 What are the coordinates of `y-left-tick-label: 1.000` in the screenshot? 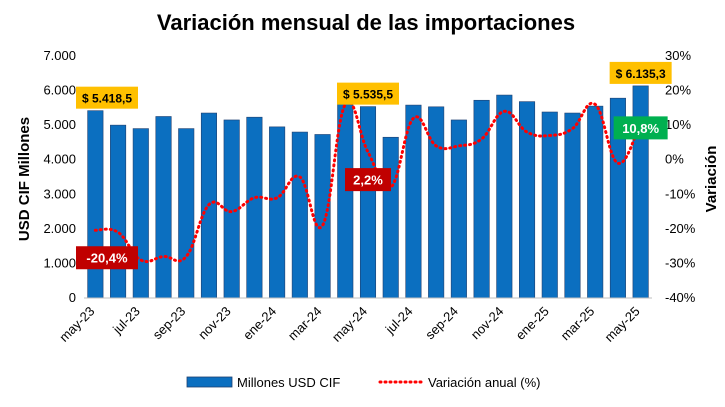 It's located at (59, 262).